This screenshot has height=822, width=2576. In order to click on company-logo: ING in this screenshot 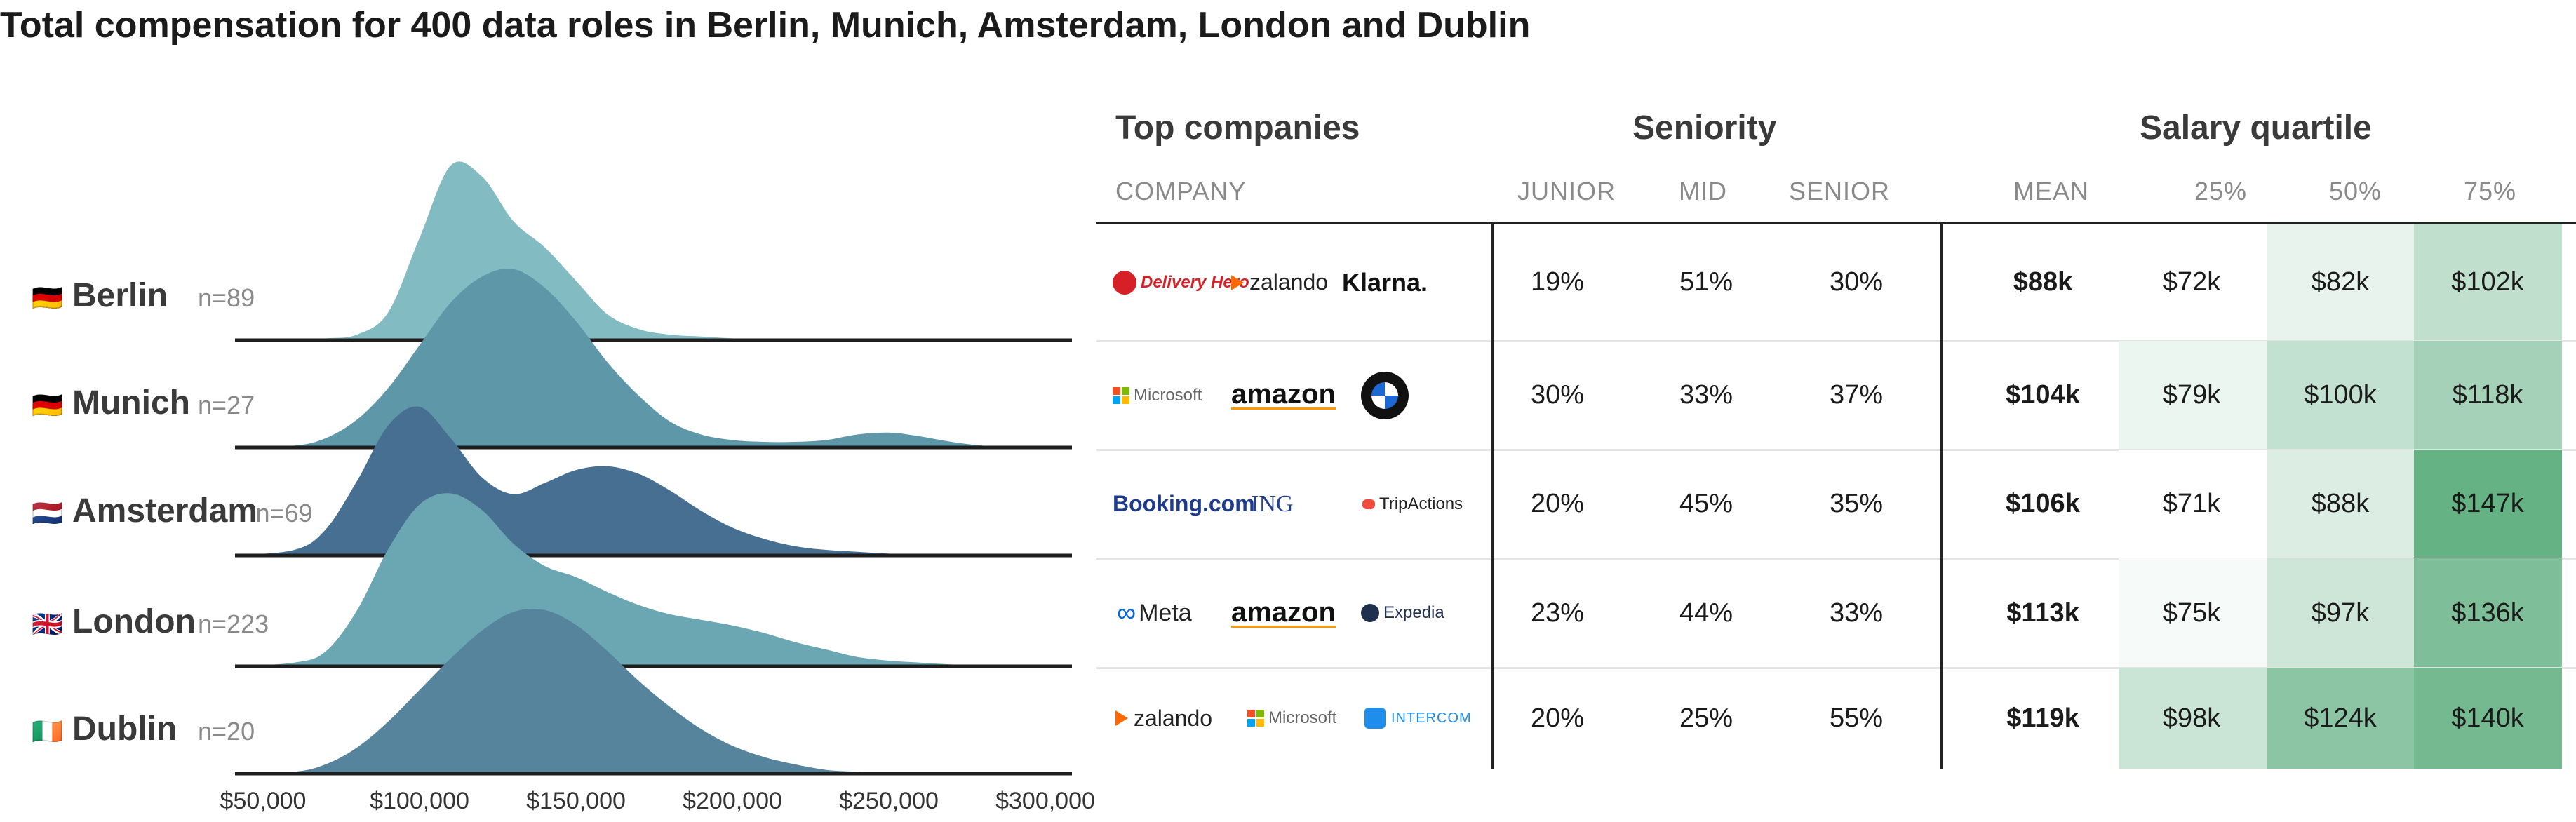, I will do `click(1272, 504)`.